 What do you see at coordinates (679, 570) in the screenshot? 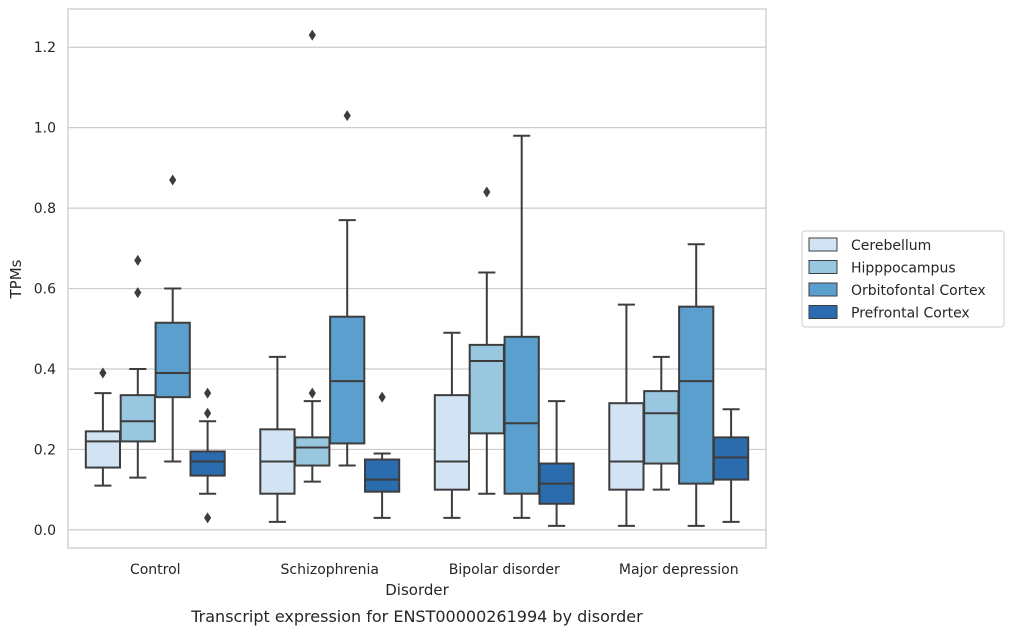
I see `x-tick-label: Major depression` at bounding box center [679, 570].